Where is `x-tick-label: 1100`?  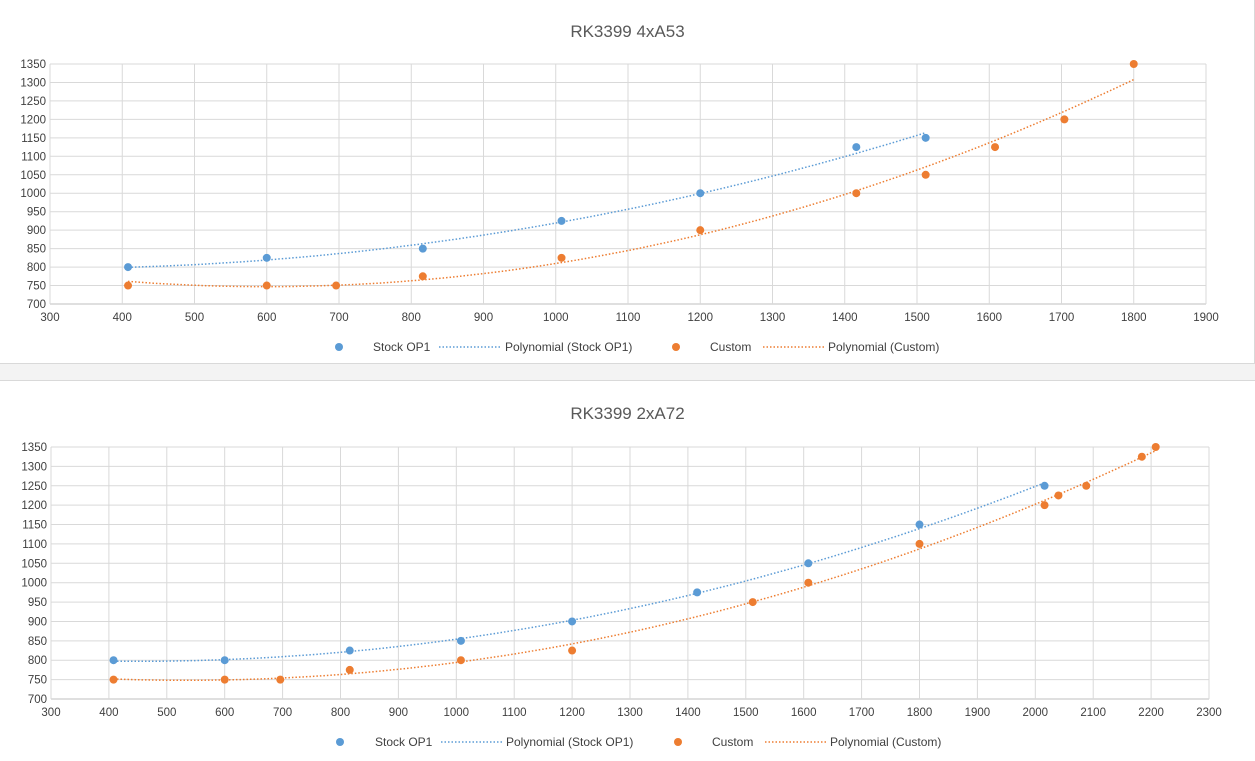
x-tick-label: 1100 is located at coordinates (628, 318).